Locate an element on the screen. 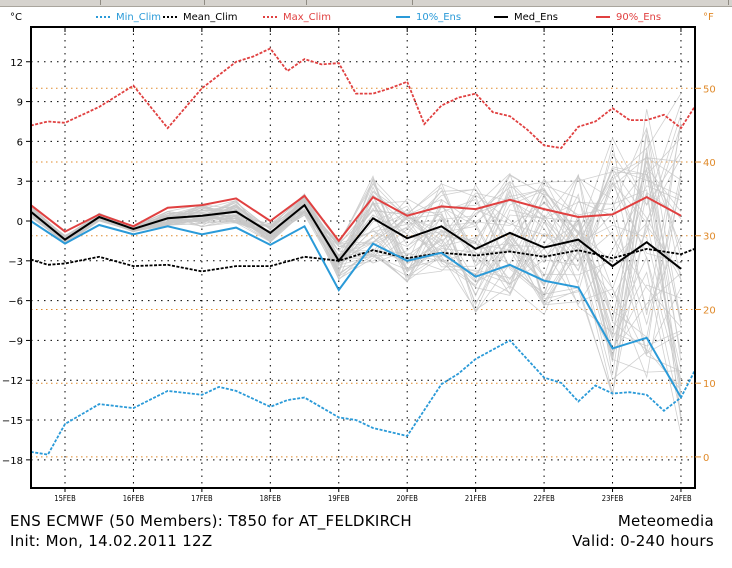 The image size is (732, 568). chart-credit: Meteomedia is located at coordinates (665, 521).